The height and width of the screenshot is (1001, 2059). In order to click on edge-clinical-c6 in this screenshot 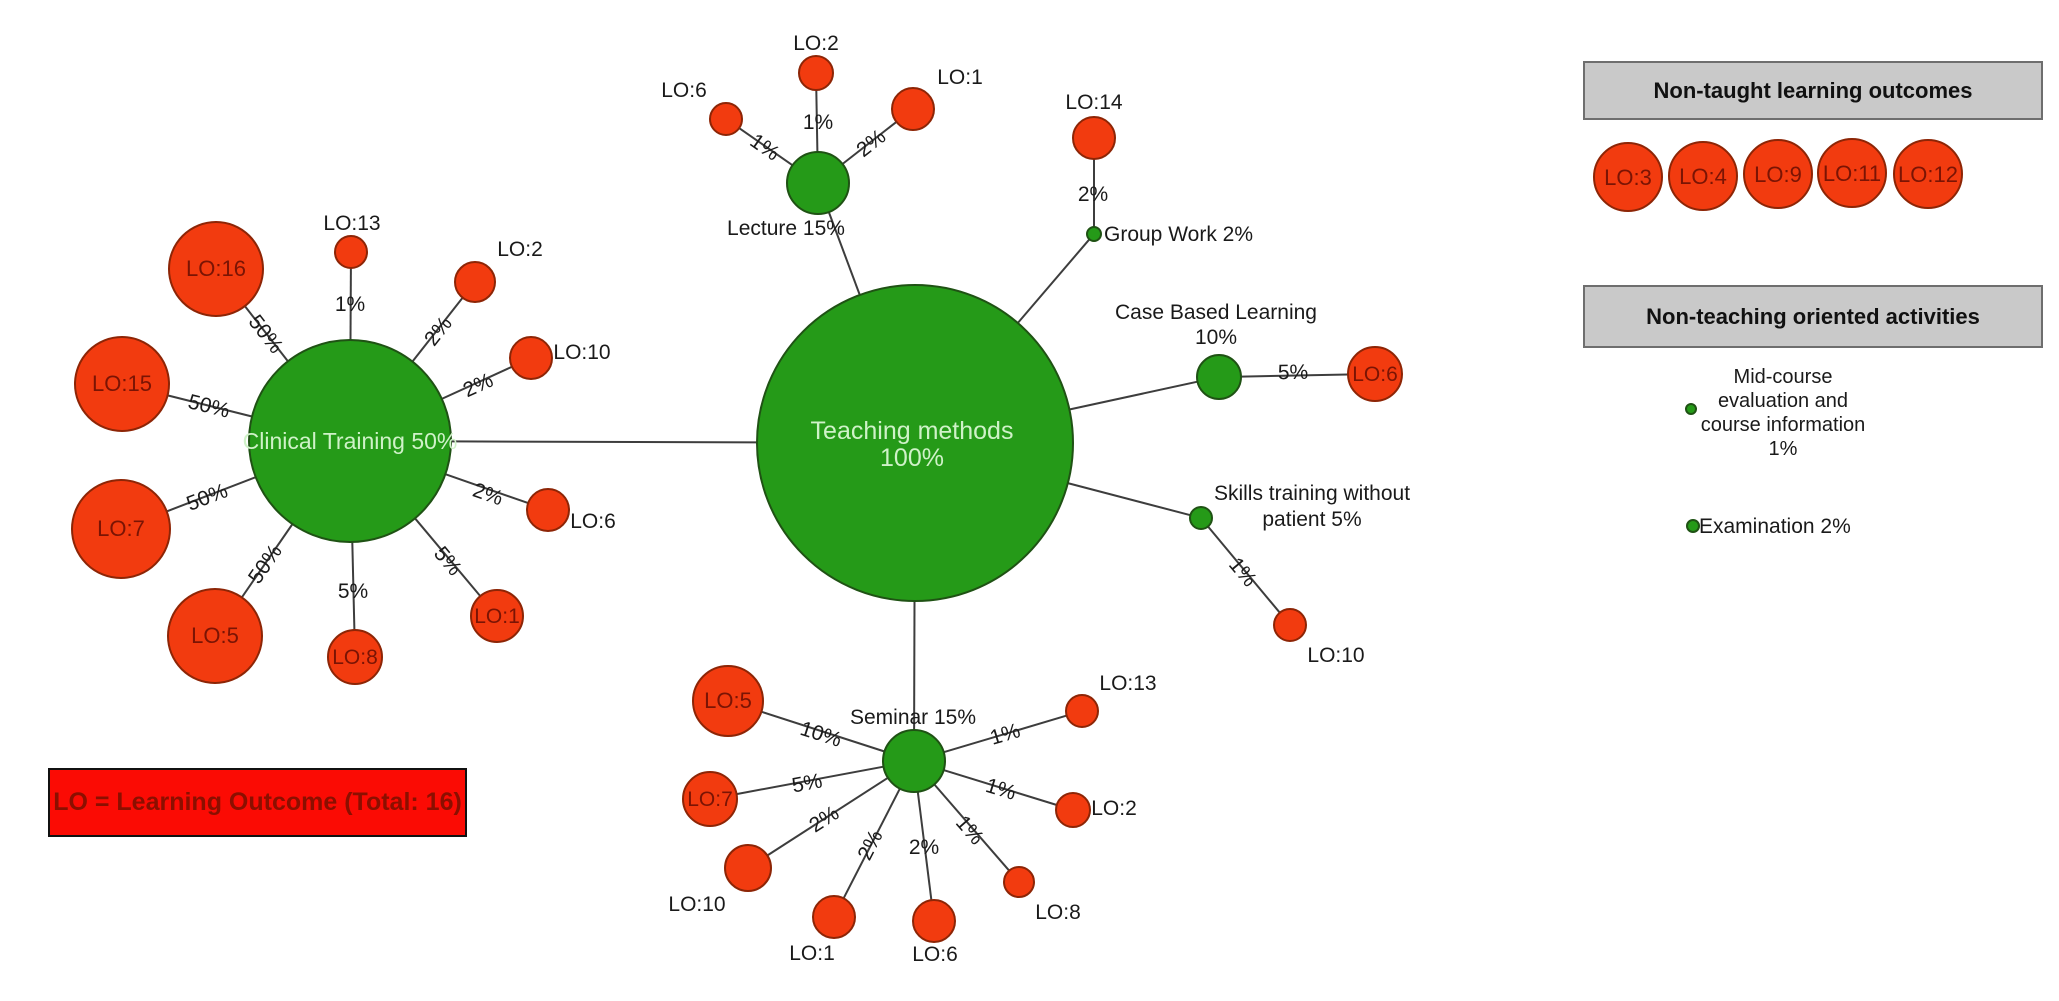, I will do `click(487, 489)`.